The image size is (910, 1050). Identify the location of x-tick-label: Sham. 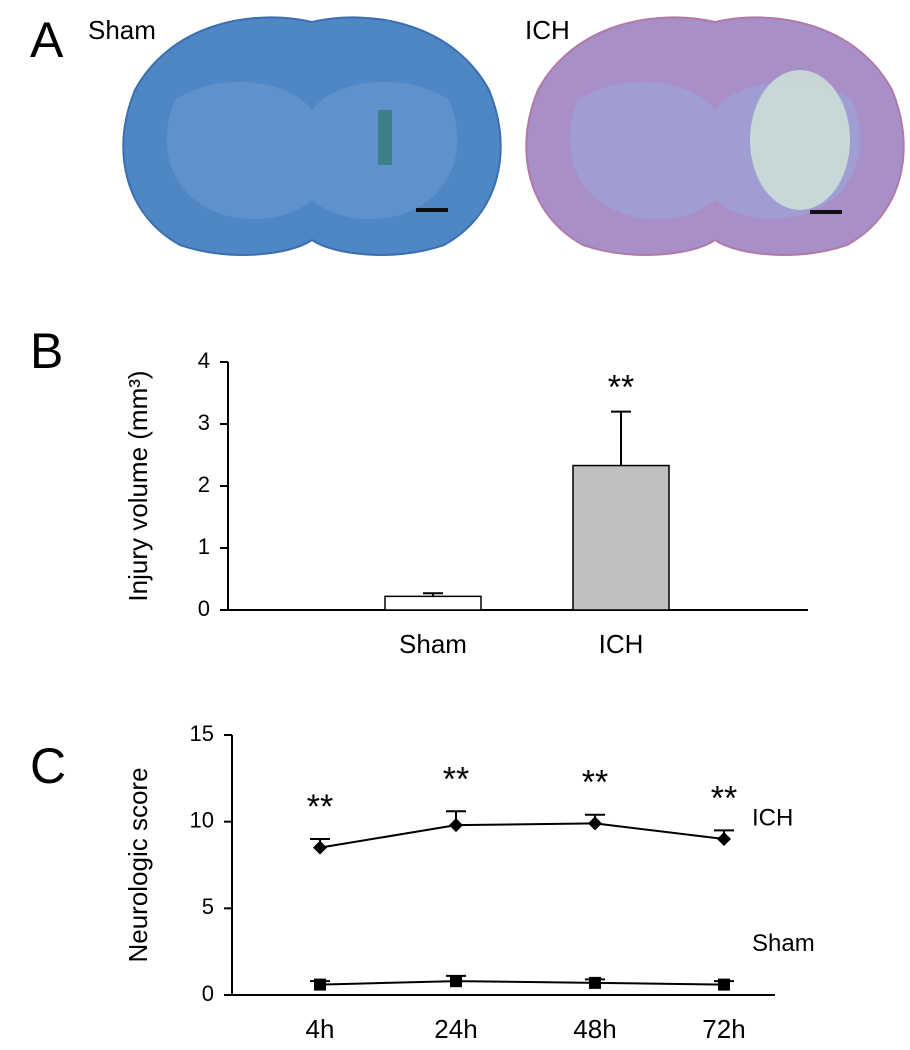
(433, 644).